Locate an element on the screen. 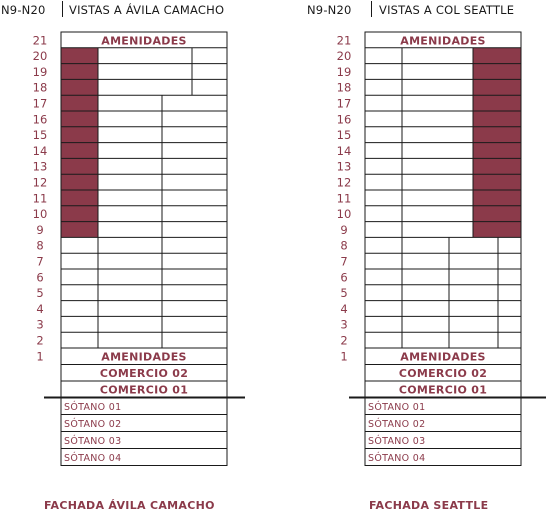 The width and height of the screenshot is (548, 514). panel-heading: VISTAS A ÁVILA CAMACHO is located at coordinates (147, 10).